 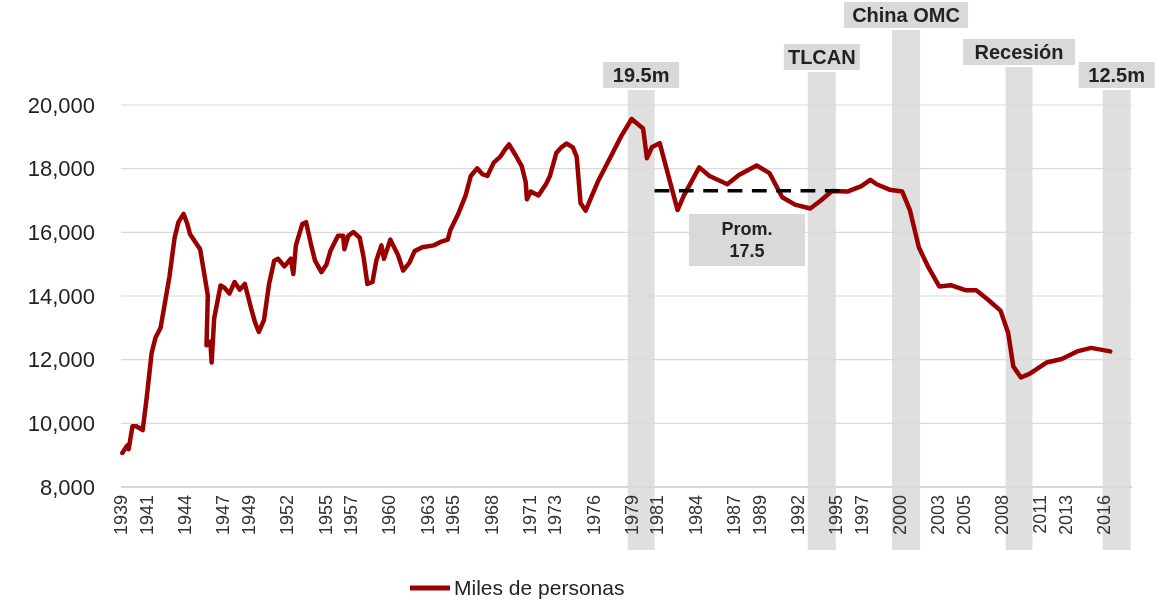 What do you see at coordinates (747, 240) in the screenshot?
I see `annotation: Prom. 17.5` at bounding box center [747, 240].